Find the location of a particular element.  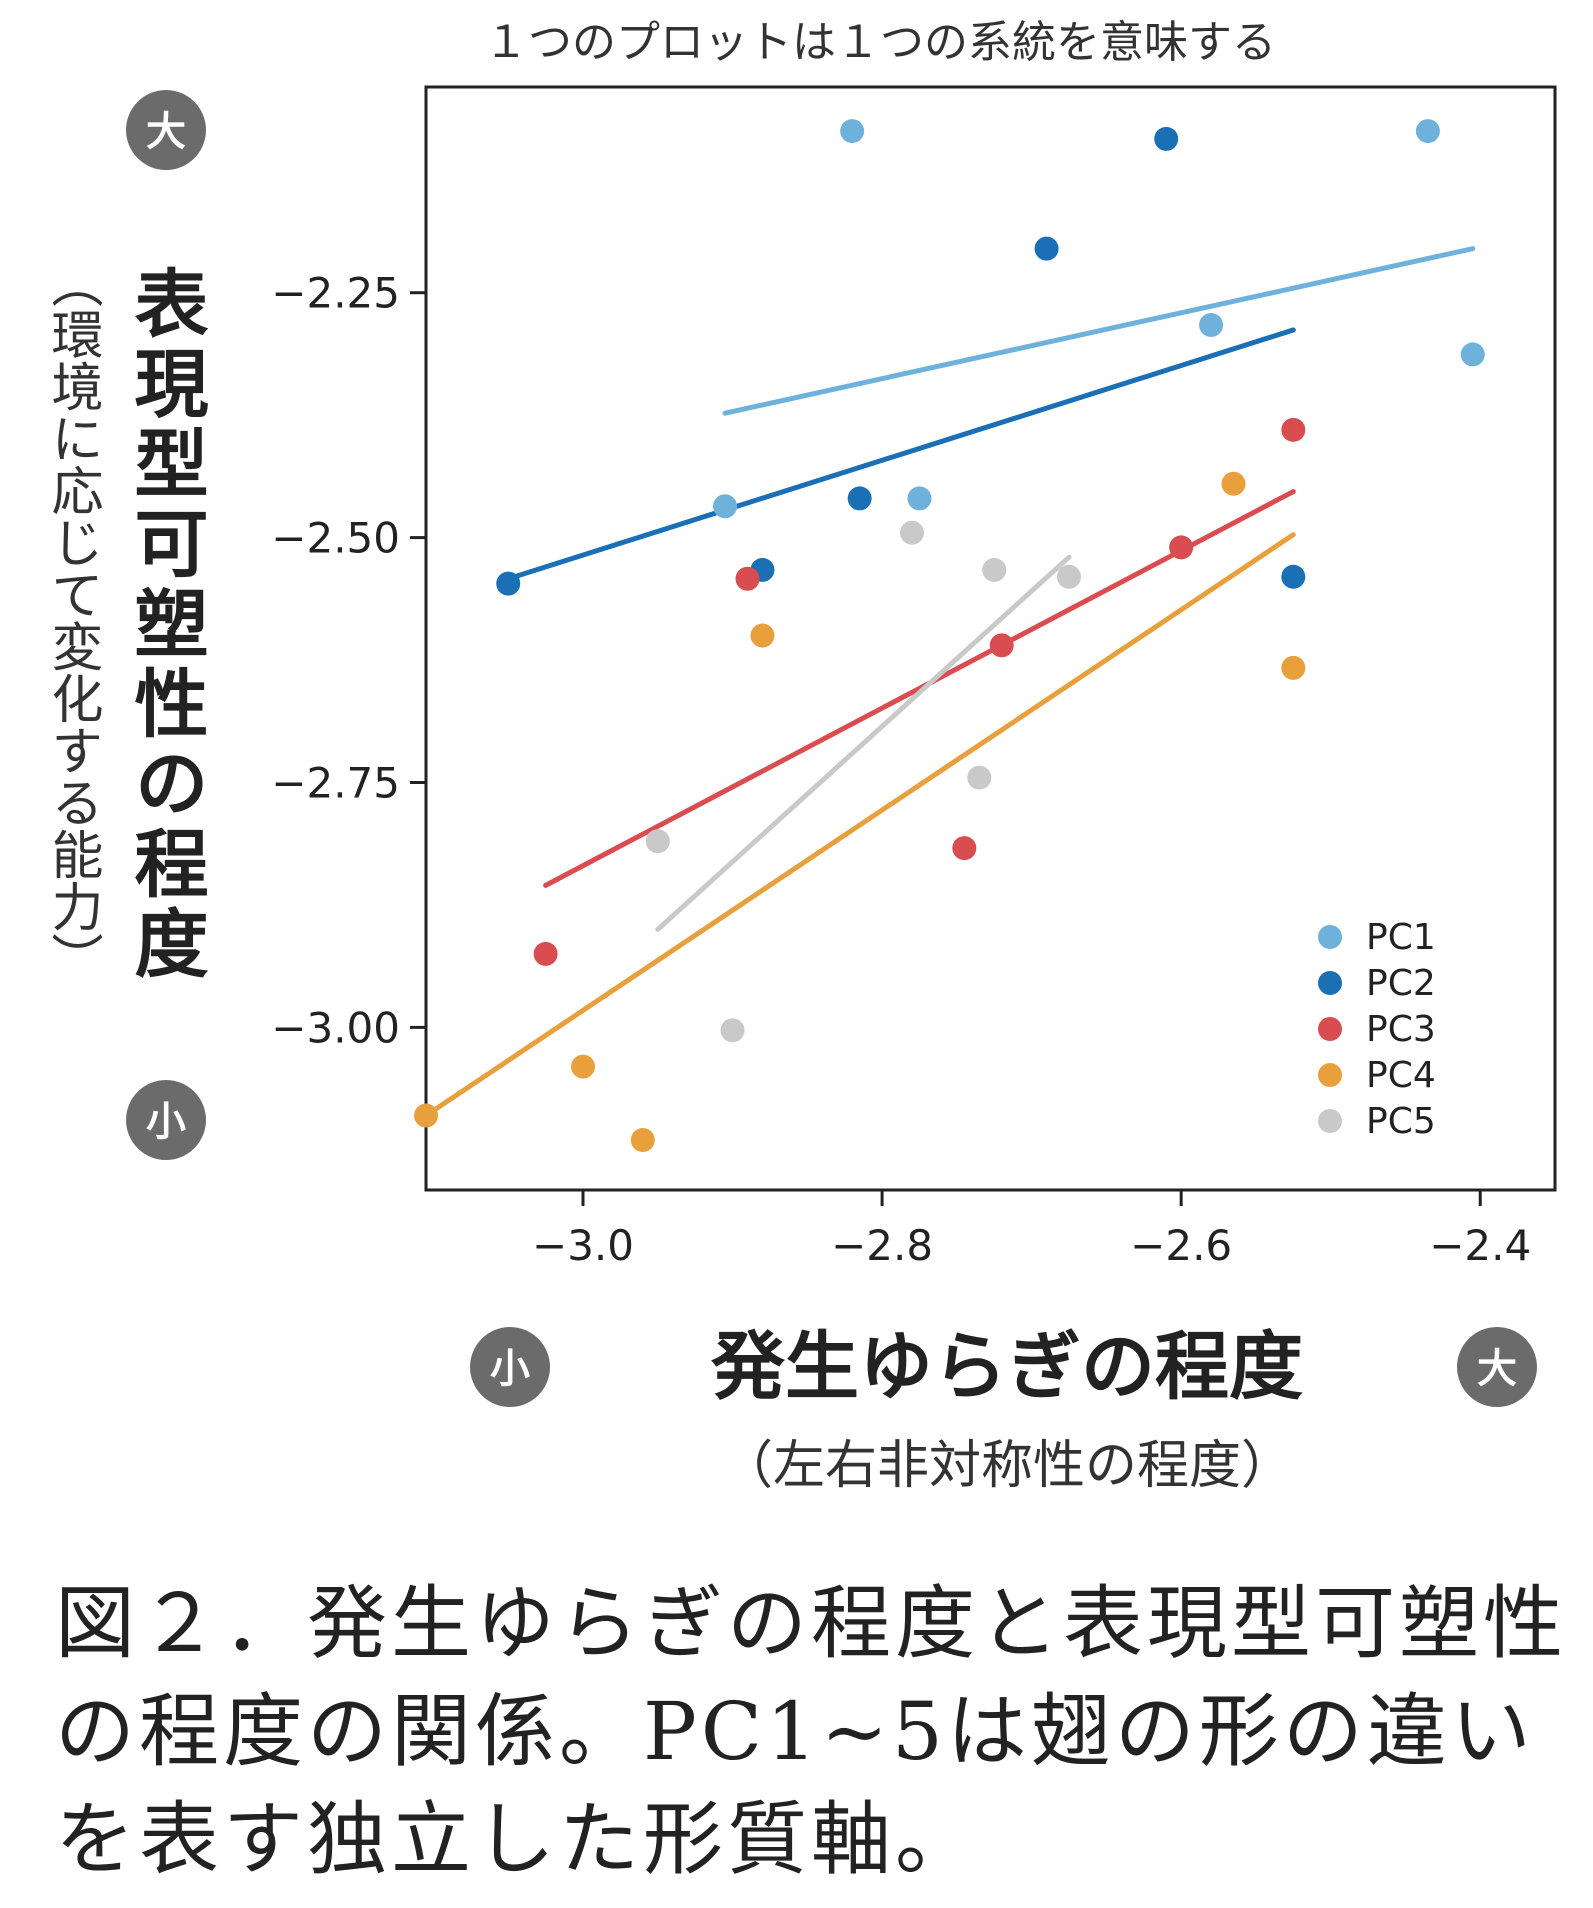

x-high-badge-text: 大 is located at coordinates (1497, 1369).